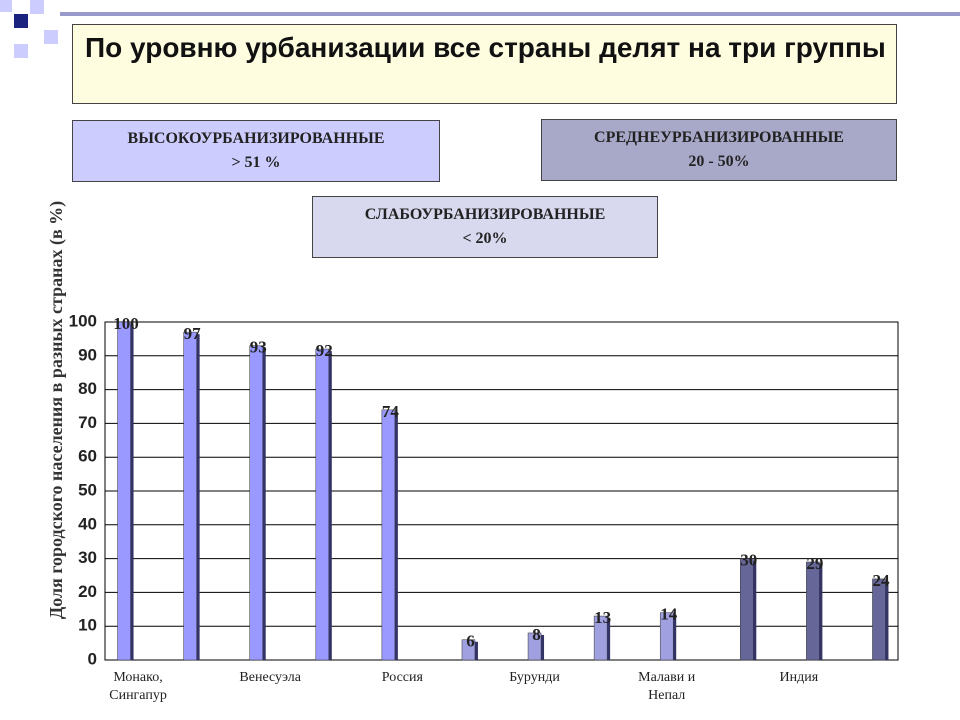 Image resolution: width=960 pixels, height=720 pixels. What do you see at coordinates (193, 333) in the screenshot?
I see `data-label: 97` at bounding box center [193, 333].